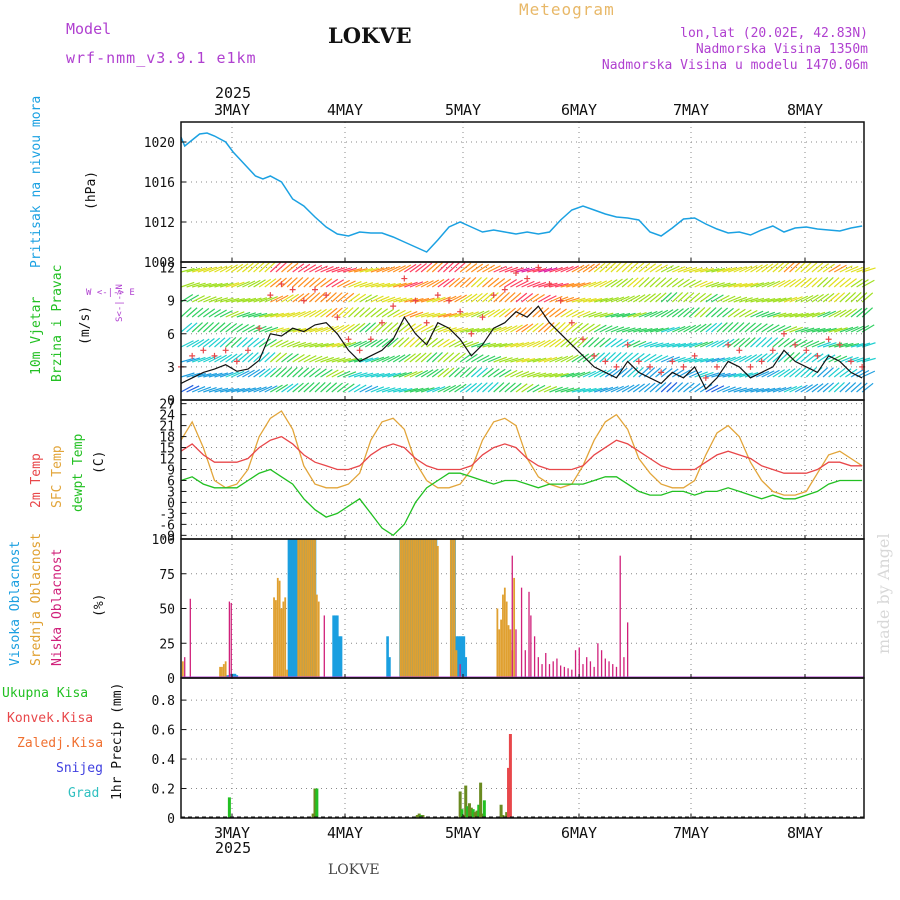 The height and width of the screenshot is (900, 900). What do you see at coordinates (171, 368) in the screenshot?
I see `wind-tick-label: 3` at bounding box center [171, 368].